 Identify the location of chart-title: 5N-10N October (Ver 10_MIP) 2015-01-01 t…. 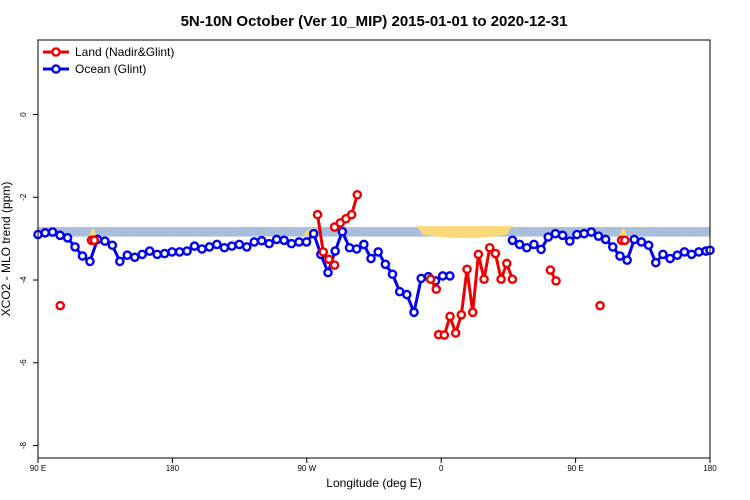
(374, 21).